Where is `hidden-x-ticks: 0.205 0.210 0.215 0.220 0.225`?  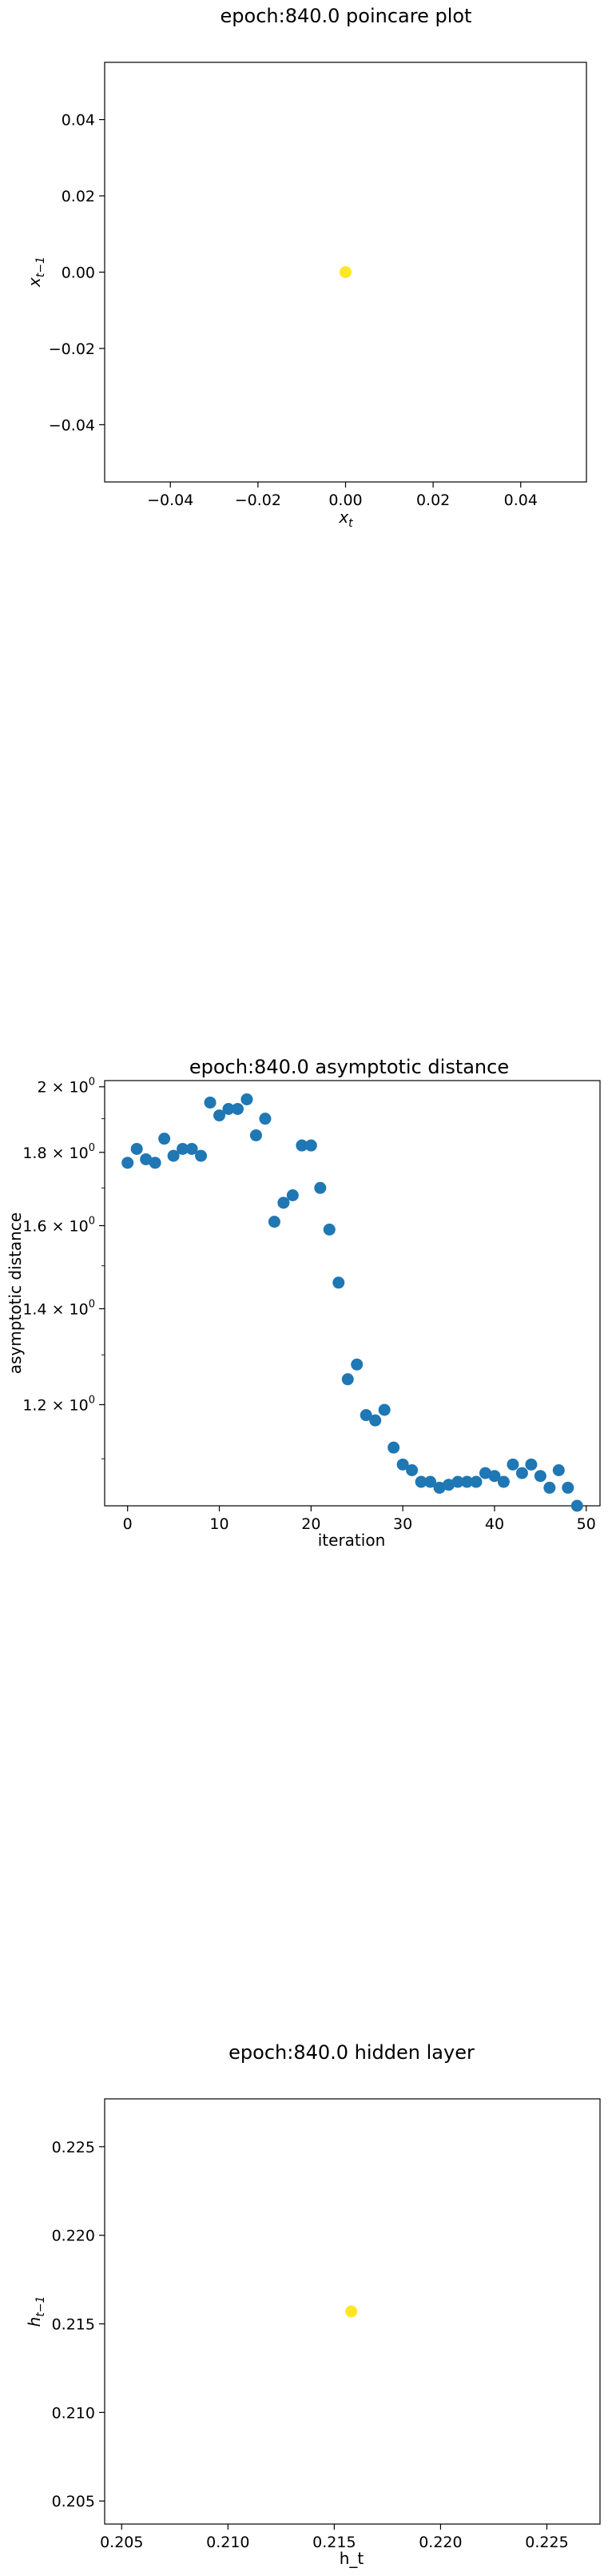 hidden-x-ticks: 0.205 0.210 0.215 0.220 0.225 is located at coordinates (334, 2537).